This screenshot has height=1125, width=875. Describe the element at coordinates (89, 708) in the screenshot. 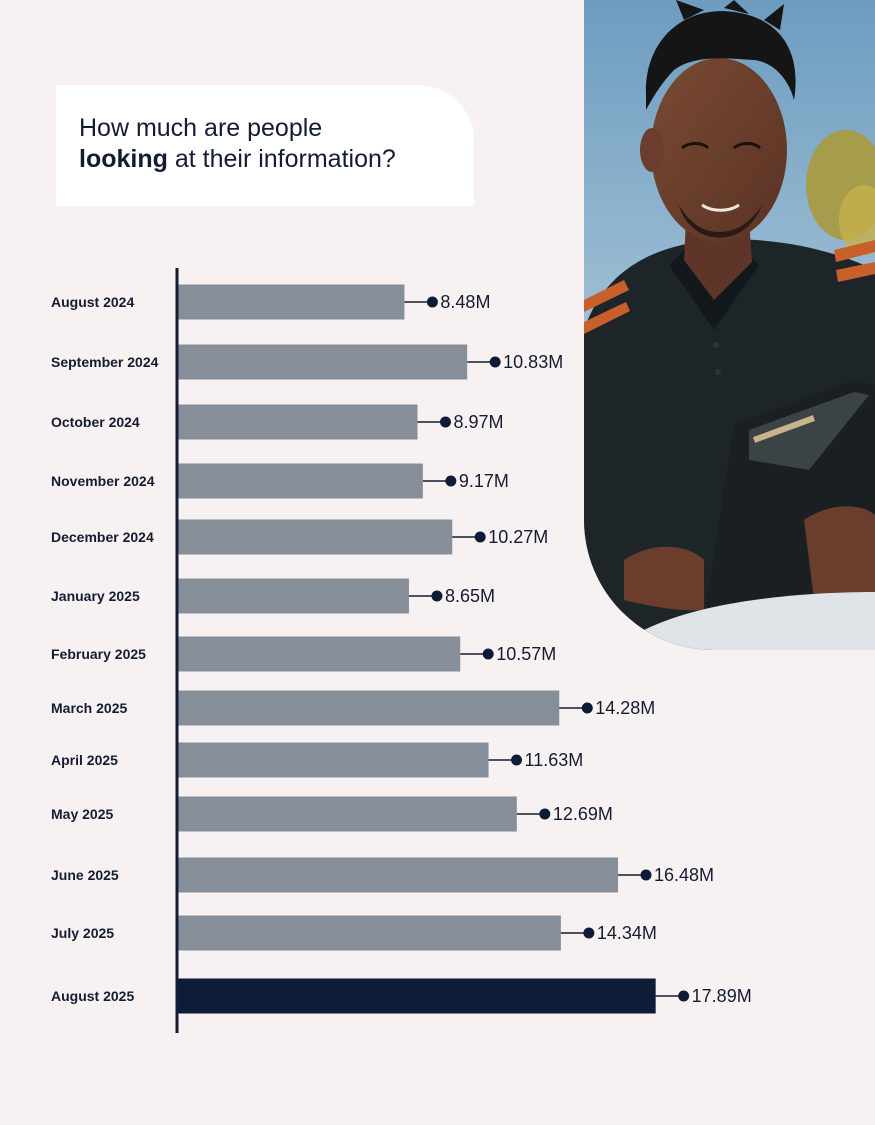

I see `category-label: March 2025` at that location.